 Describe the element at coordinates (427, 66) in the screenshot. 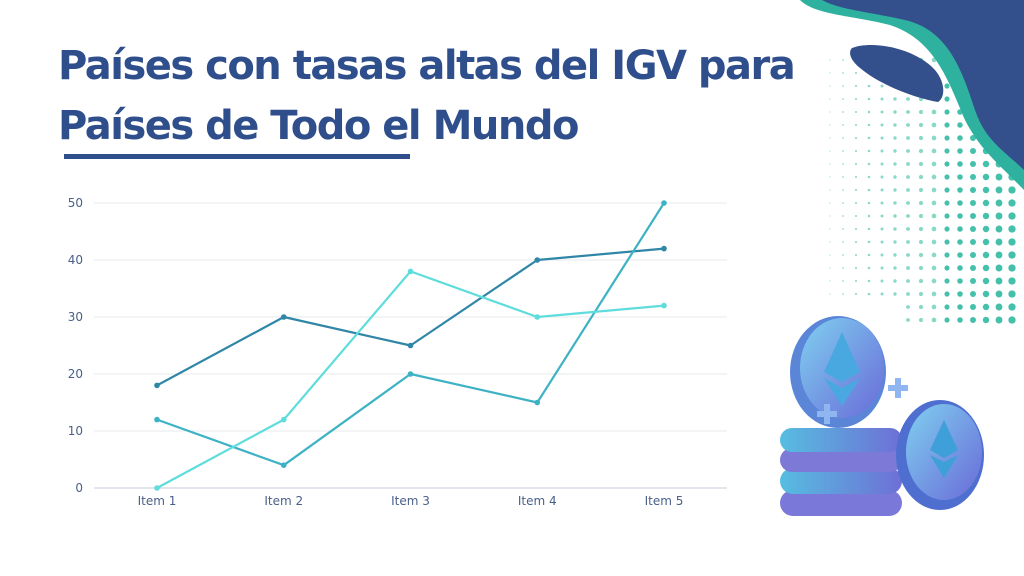

I see `title-line-1: Países con tasas altas del IGV para` at that location.